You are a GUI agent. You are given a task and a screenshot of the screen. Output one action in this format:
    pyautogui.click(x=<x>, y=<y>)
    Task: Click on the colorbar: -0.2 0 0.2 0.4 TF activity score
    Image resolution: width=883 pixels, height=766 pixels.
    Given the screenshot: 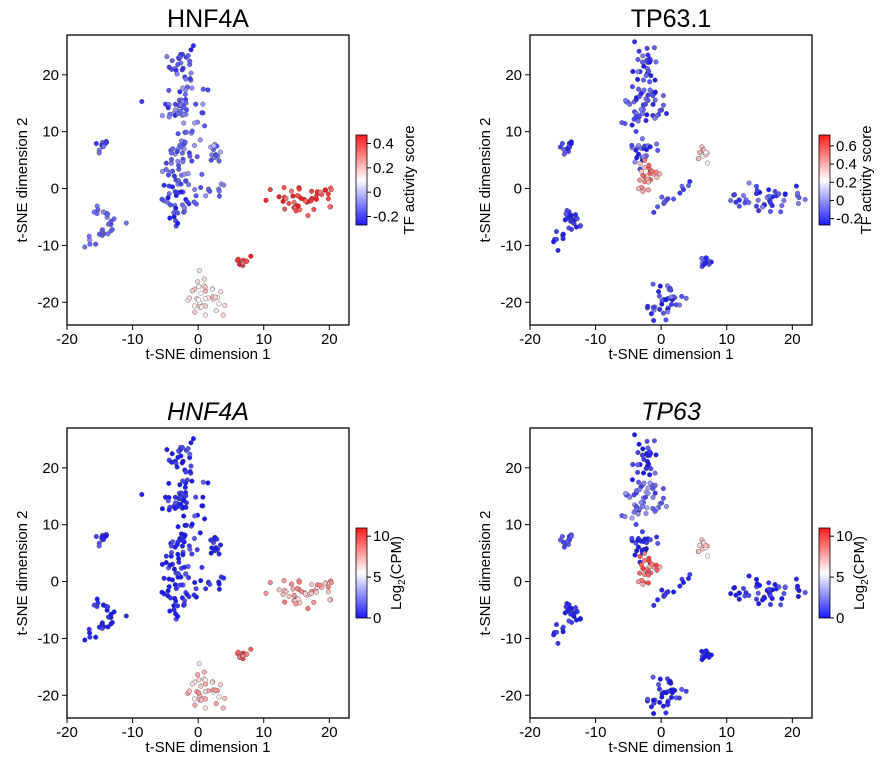 What is the action you would take?
    pyautogui.click(x=386, y=180)
    